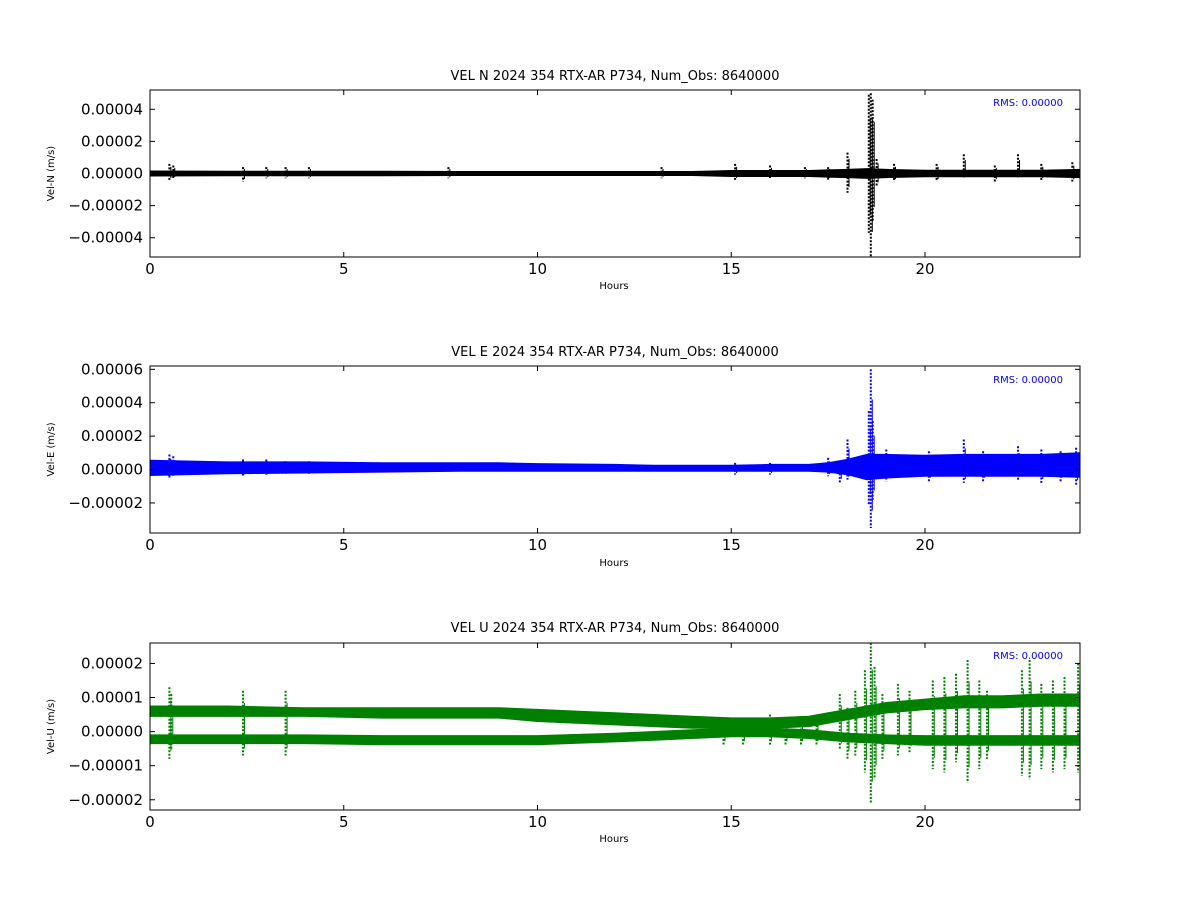  Describe the element at coordinates (112, 698) in the screenshot. I see `y-tick-label: 0.00001` at that location.